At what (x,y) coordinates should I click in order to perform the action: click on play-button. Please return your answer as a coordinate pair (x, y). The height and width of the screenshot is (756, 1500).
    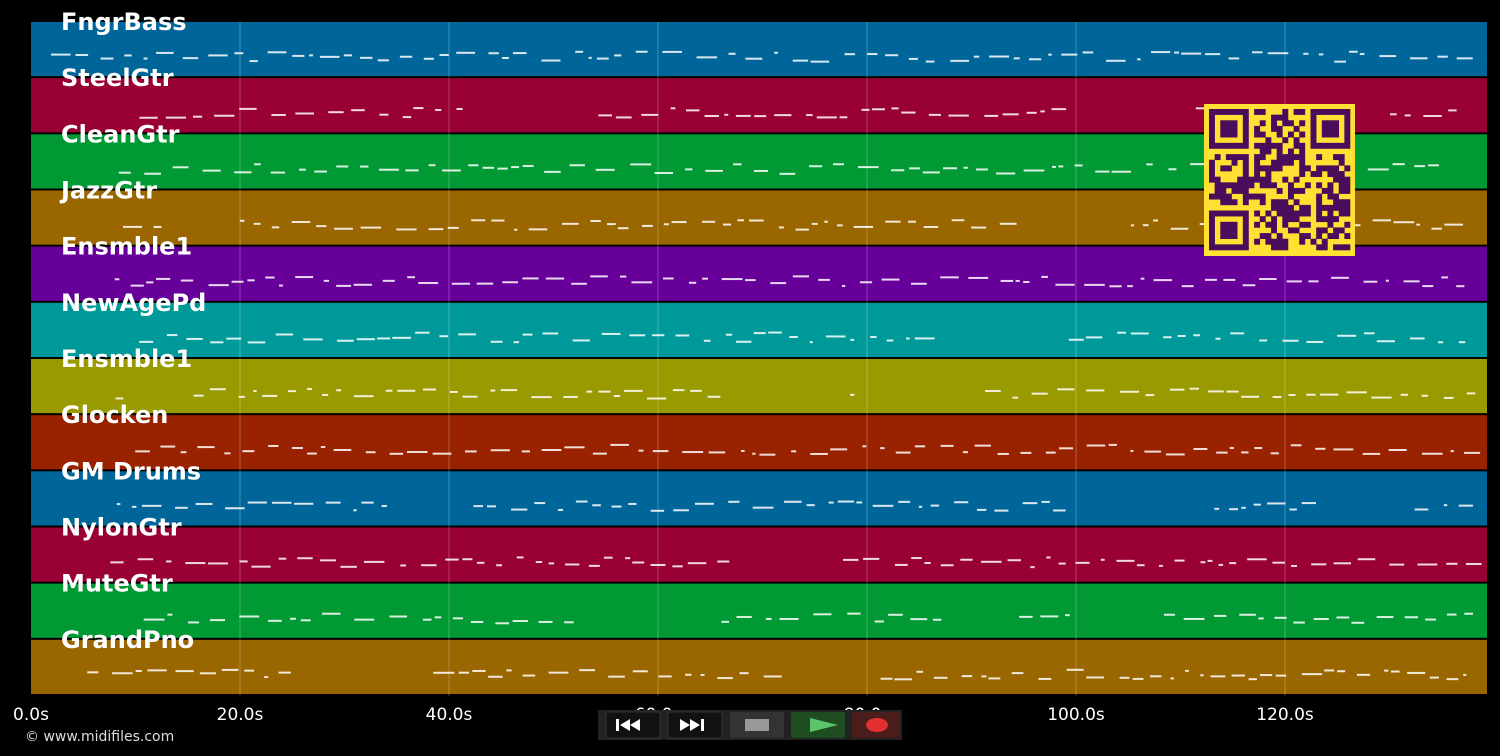
    Looking at the image, I should click on (818, 725).